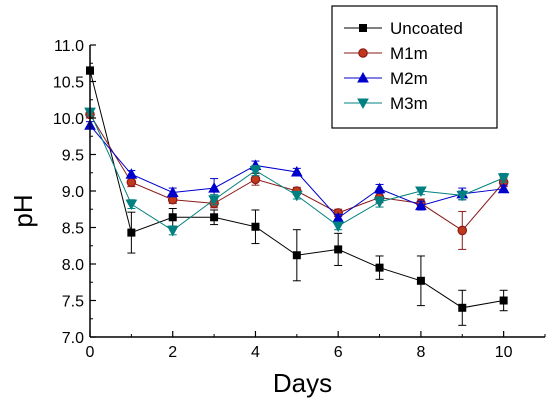  Describe the element at coordinates (409, 103) in the screenshot. I see `legend-label: M3m` at that location.